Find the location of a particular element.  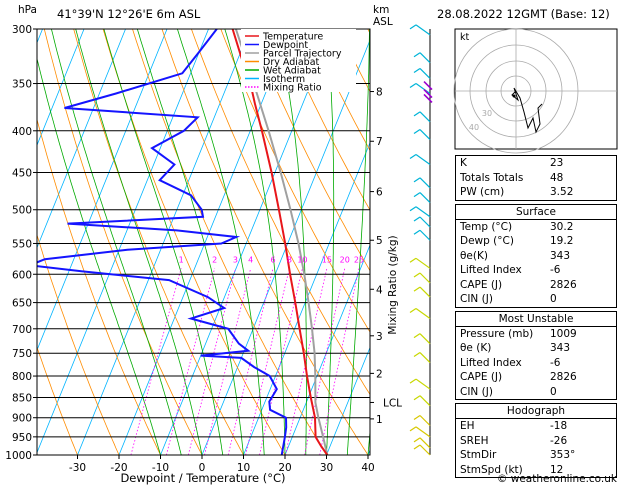

mu-row: θe (K) 343 is located at coordinates (515, 348).